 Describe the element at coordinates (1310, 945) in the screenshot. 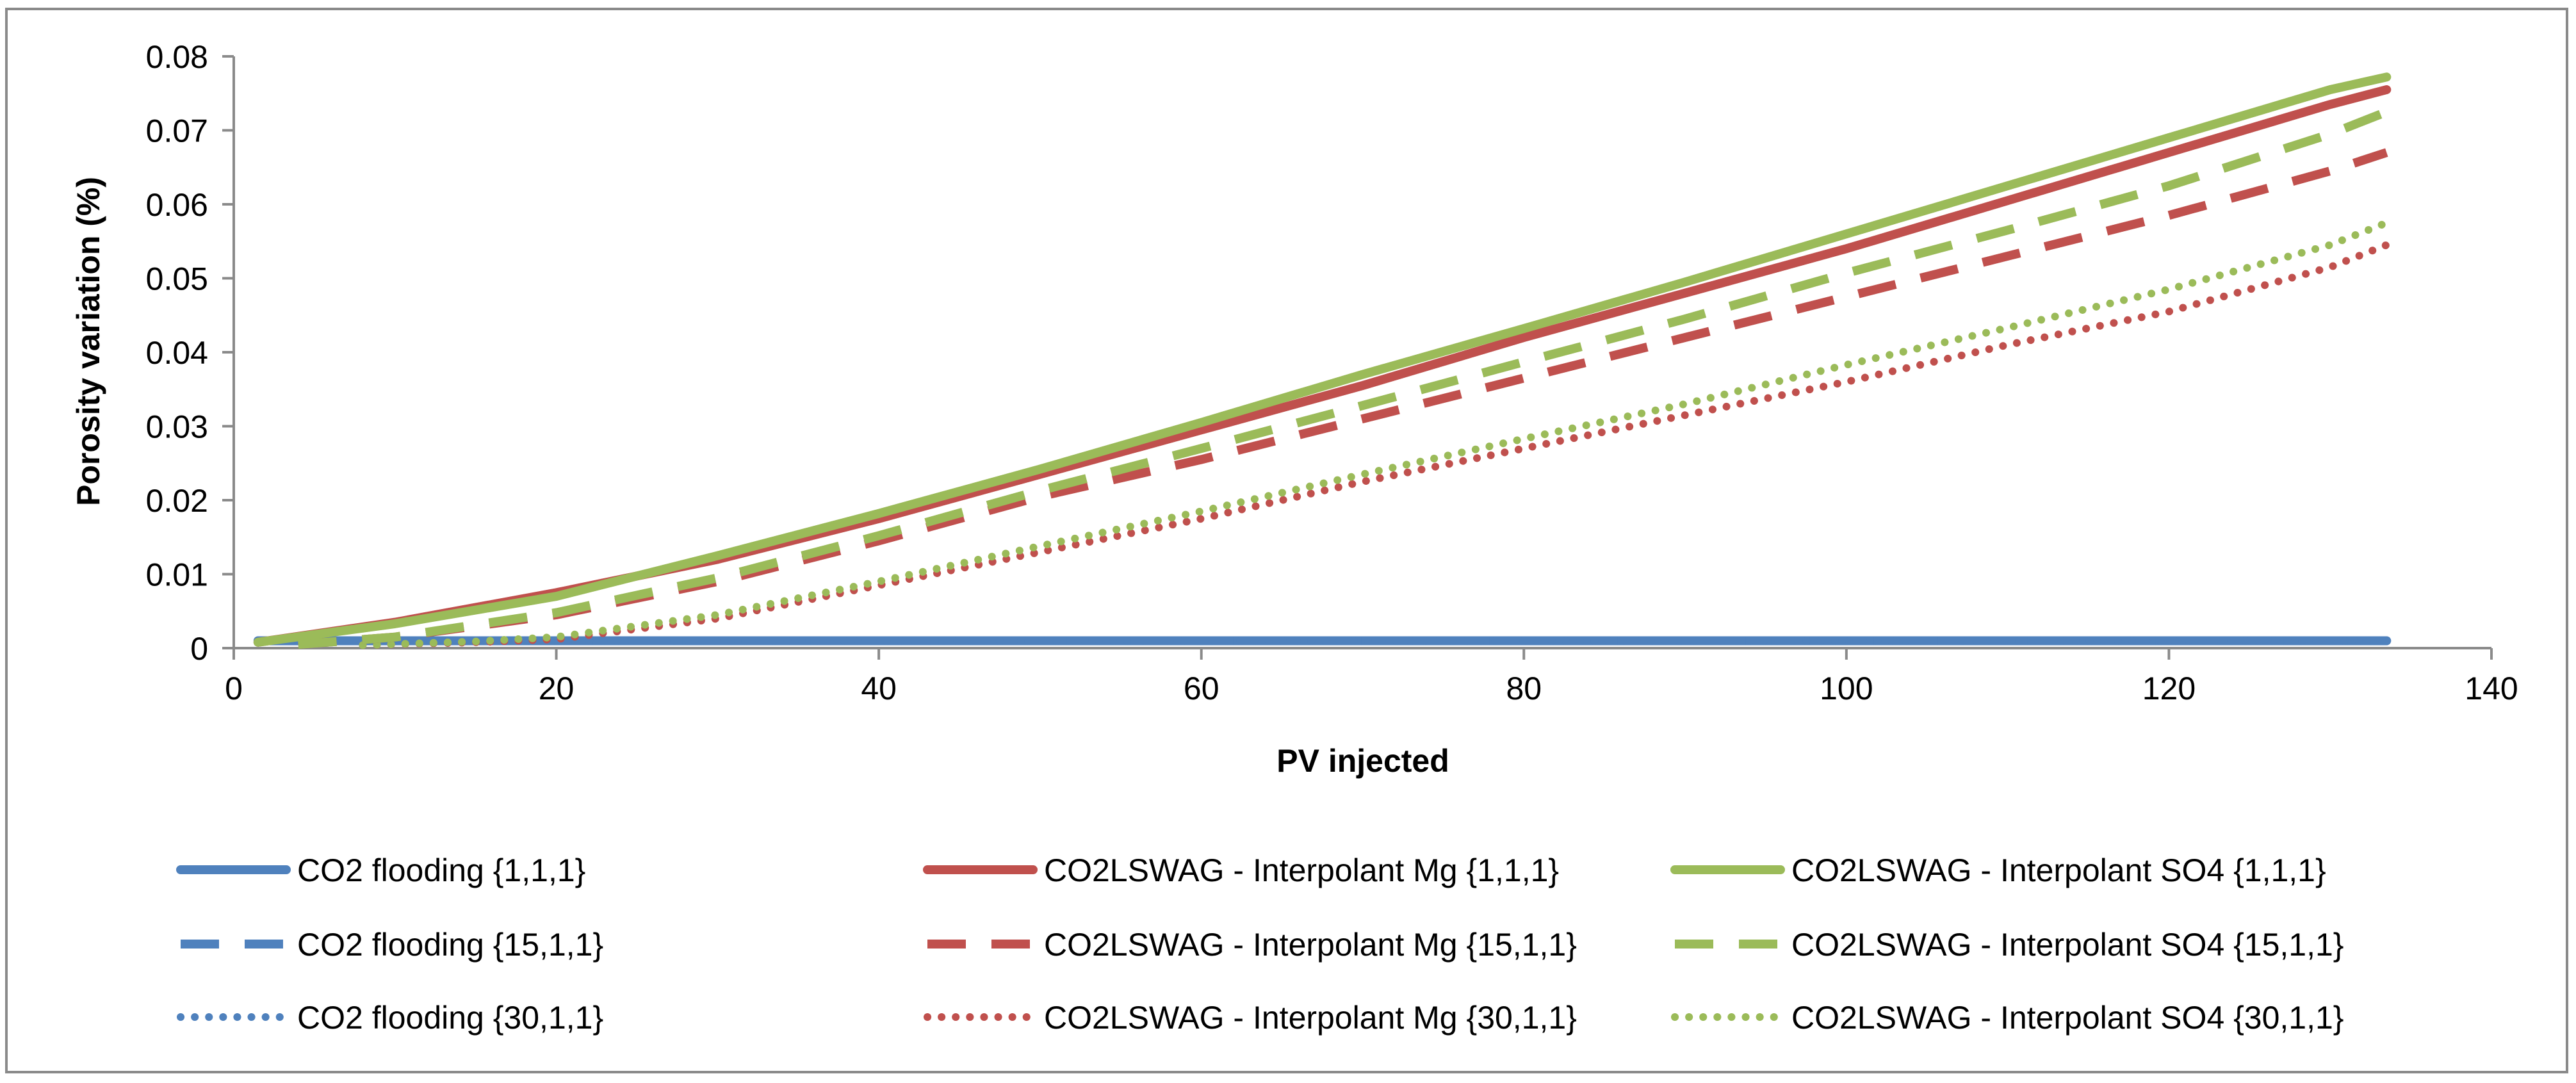

I see `legend-label: CO2LSWAG - Interpolant Mg {15,1,1}` at that location.